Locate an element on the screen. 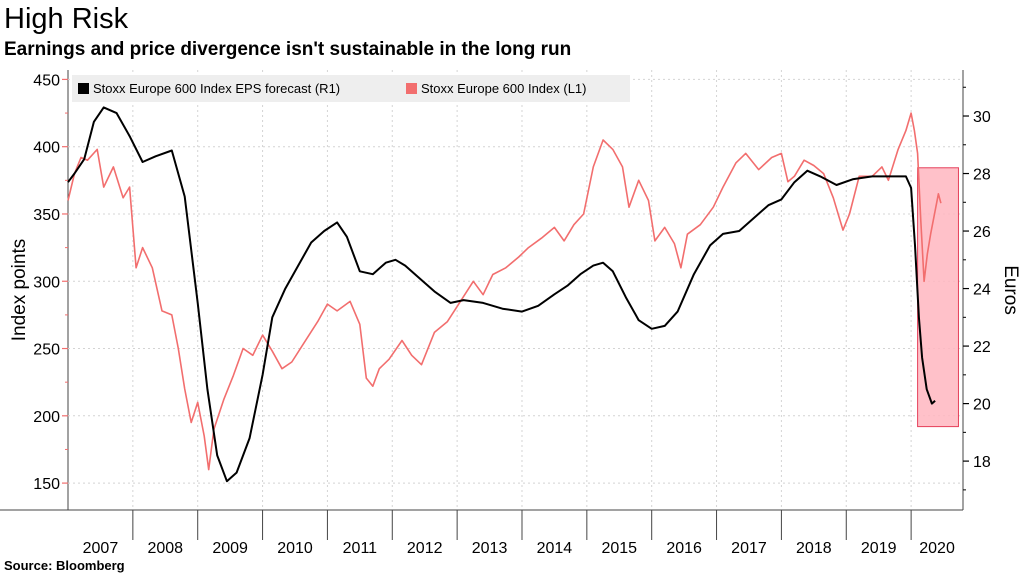  y-left-tick-label: 250 is located at coordinates (46, 350).